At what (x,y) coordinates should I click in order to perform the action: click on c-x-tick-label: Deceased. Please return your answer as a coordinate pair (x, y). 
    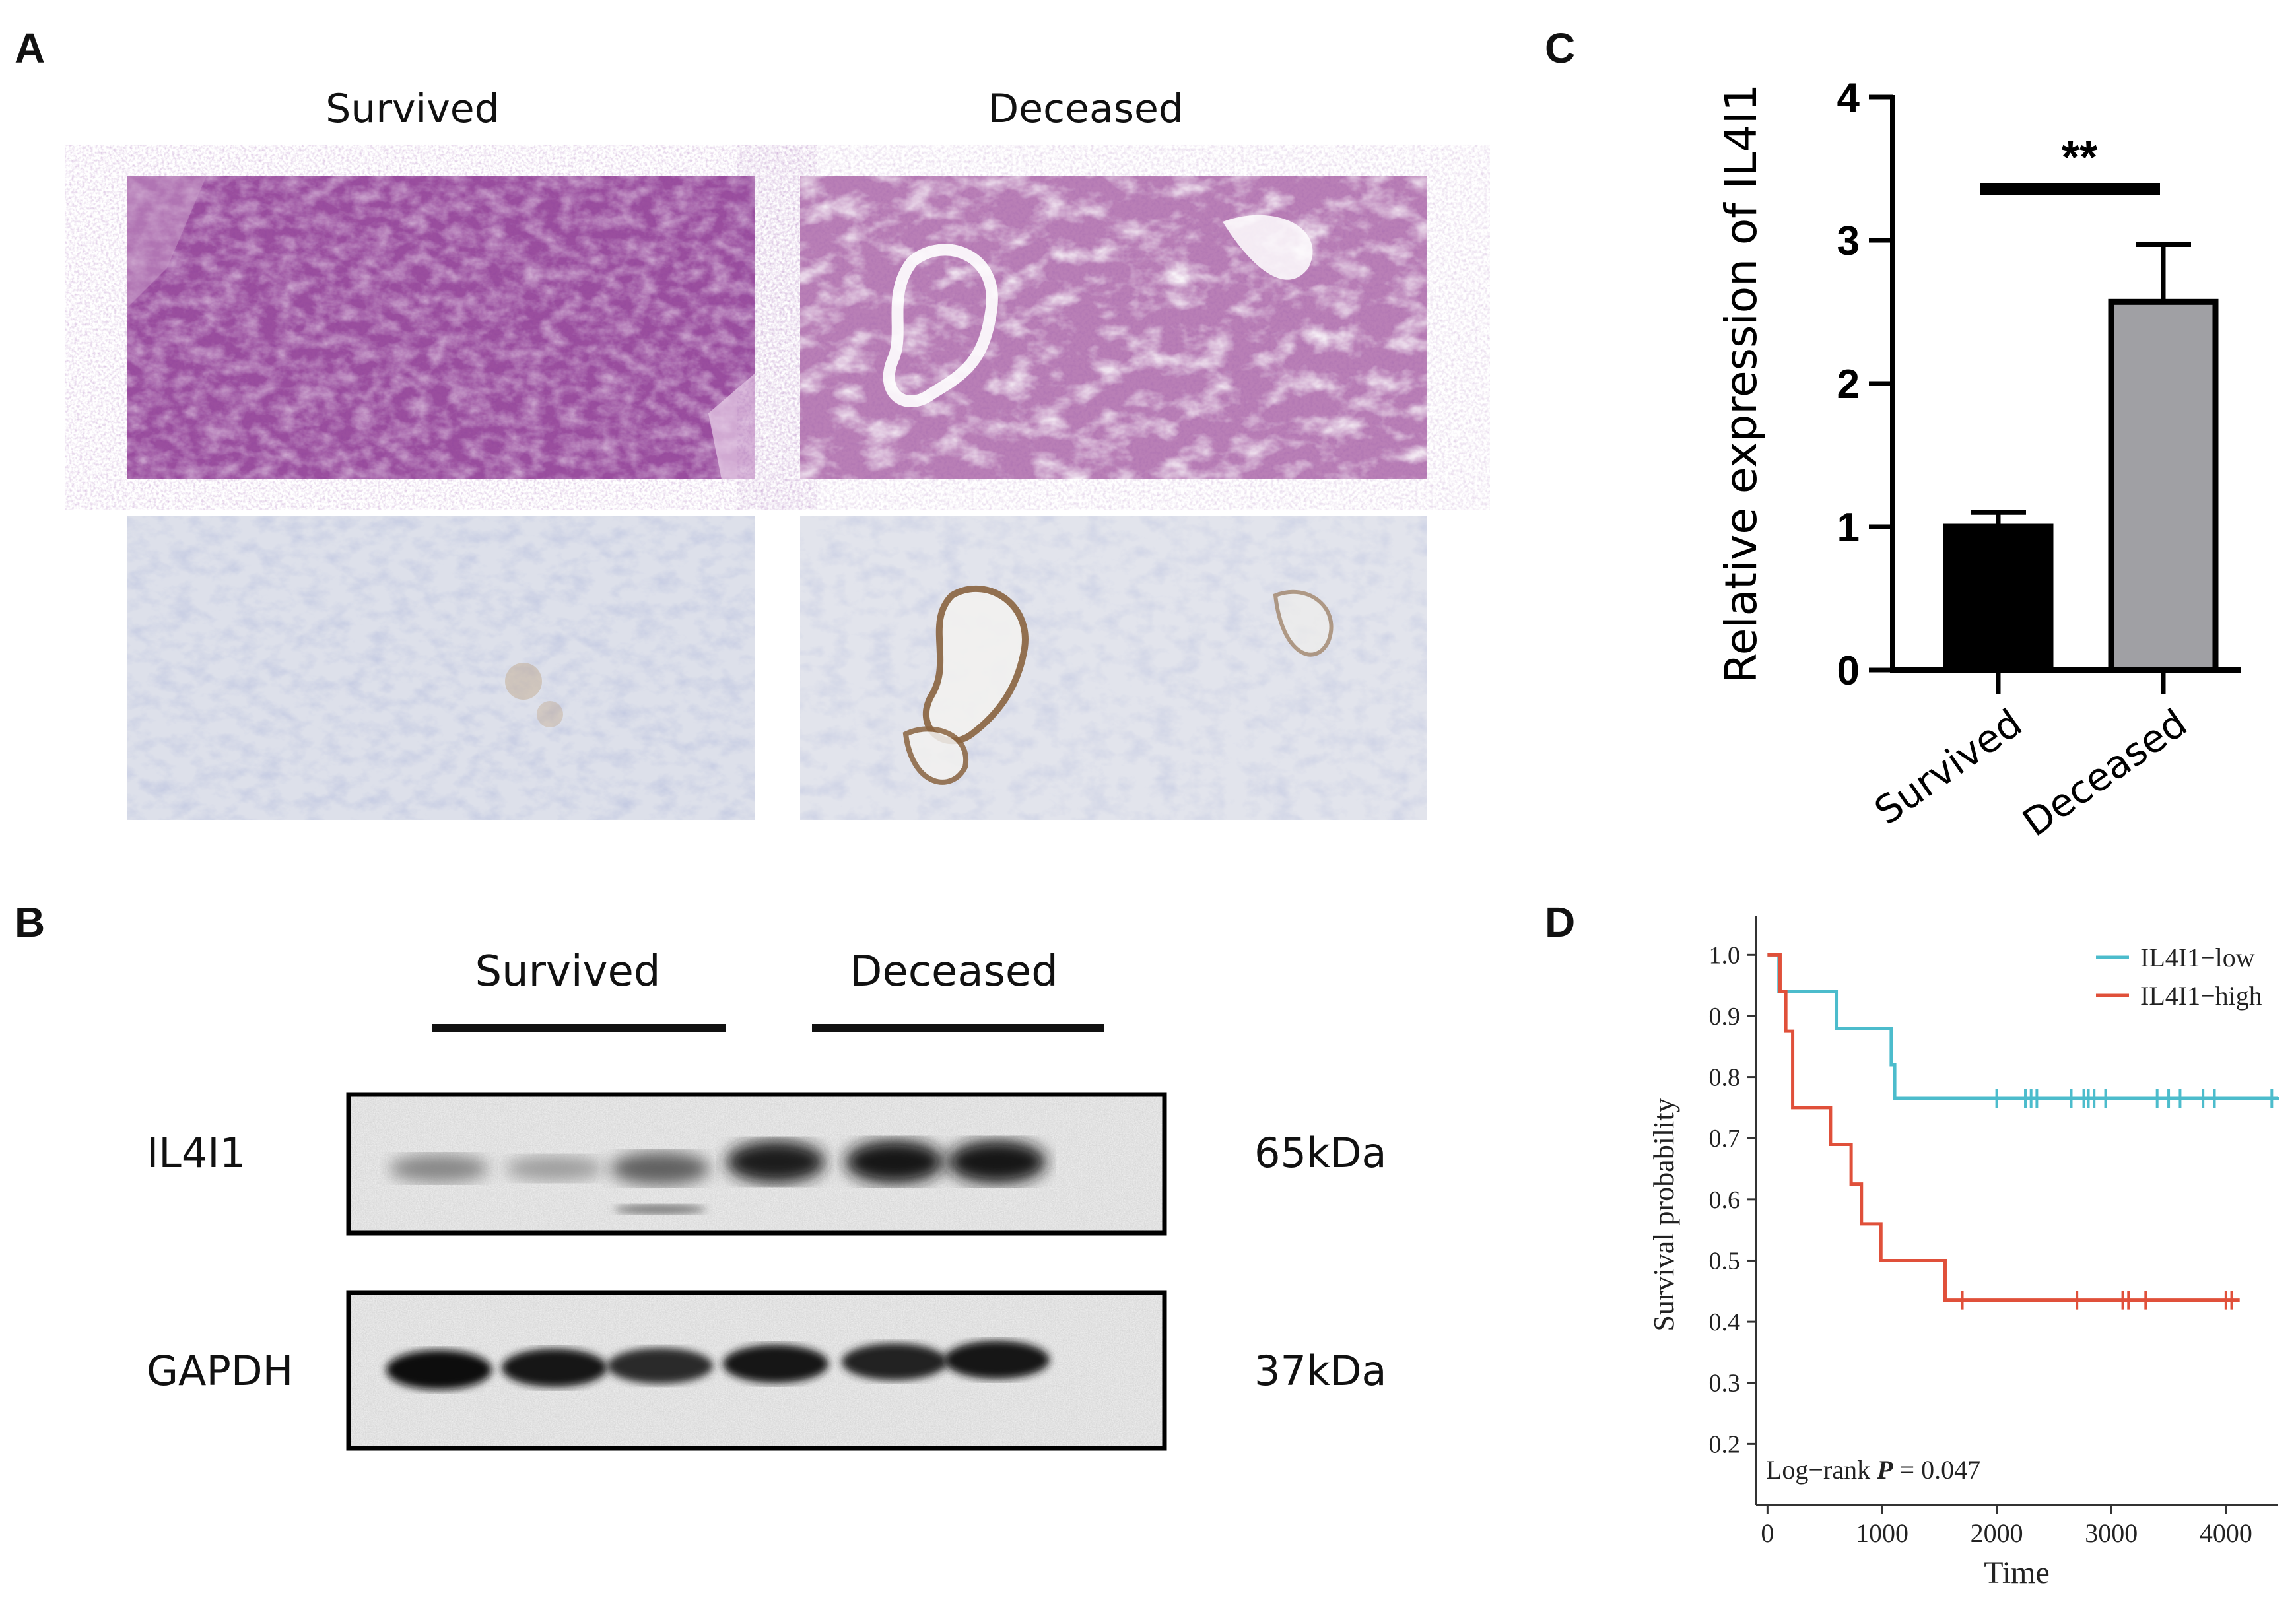
    Looking at the image, I should click on (2105, 773).